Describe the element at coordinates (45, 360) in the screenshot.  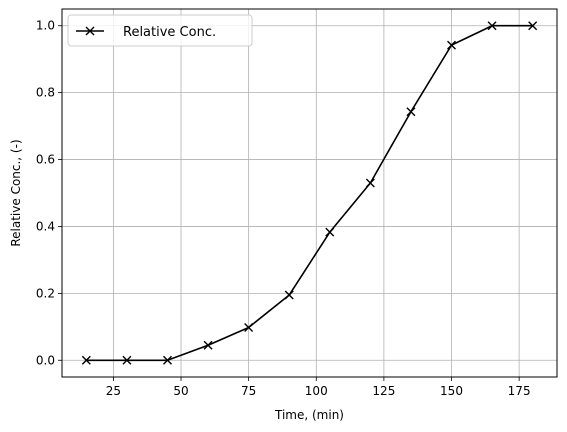
I see `y-tick-label: 0.0` at that location.